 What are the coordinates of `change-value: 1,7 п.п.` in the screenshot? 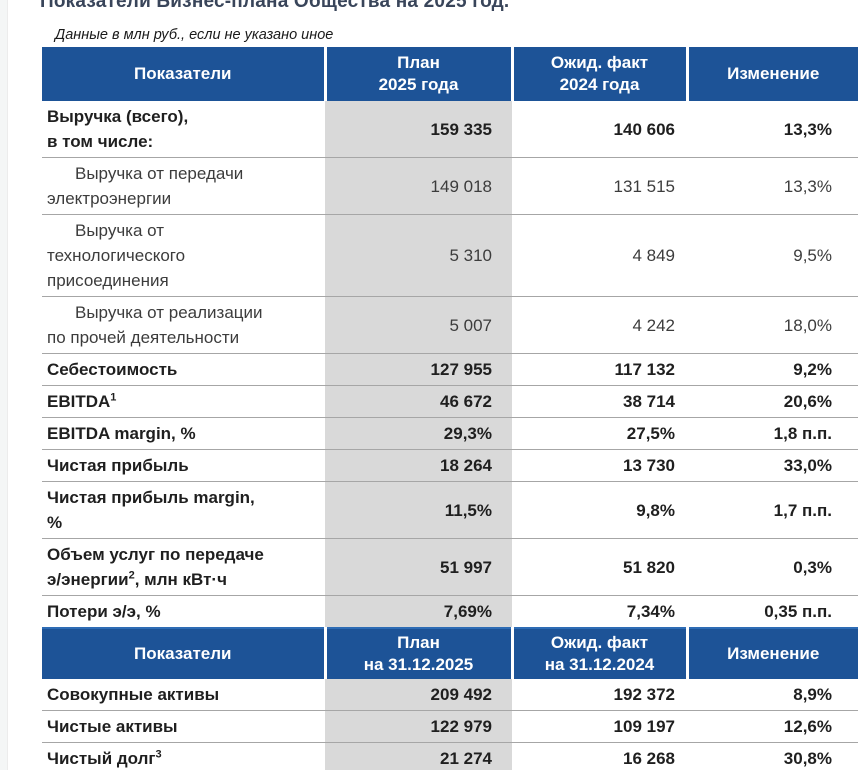 It's located at (802, 510).